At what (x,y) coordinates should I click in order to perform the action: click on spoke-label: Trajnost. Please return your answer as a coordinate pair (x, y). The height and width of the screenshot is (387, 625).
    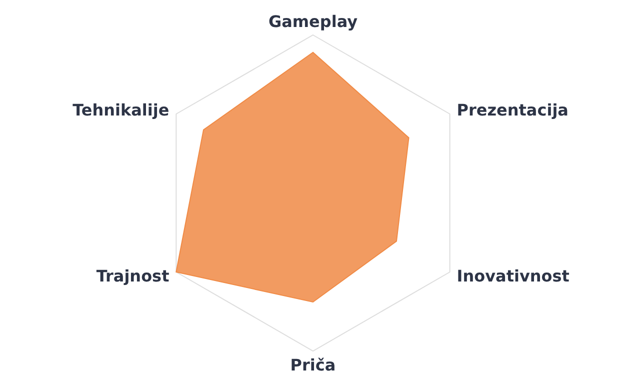
    Looking at the image, I should click on (133, 276).